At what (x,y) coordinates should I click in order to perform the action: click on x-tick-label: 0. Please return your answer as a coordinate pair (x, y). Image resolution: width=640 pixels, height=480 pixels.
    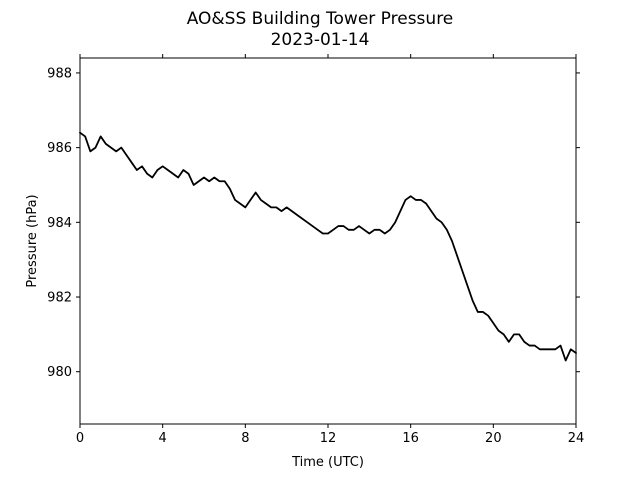
    Looking at the image, I should click on (80, 438).